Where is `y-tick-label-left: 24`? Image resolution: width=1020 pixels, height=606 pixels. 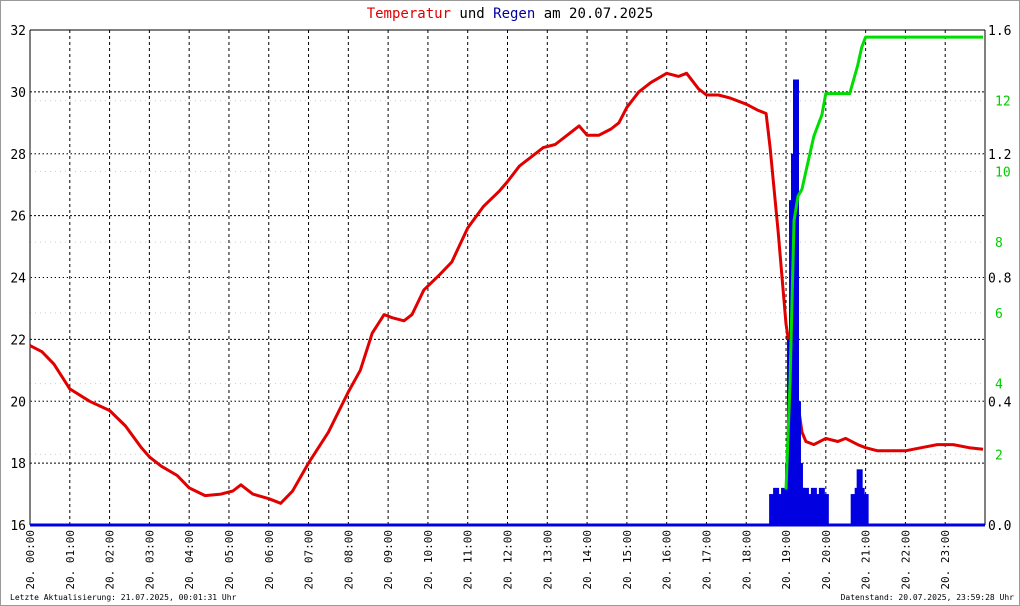
y-tick-label-left: 24 is located at coordinates (18, 279).